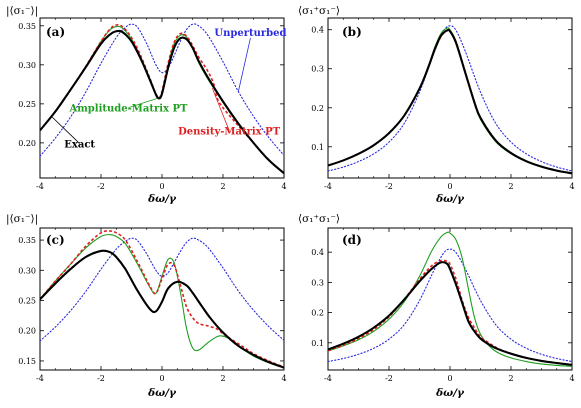 This screenshot has width=581, height=408. I want to click on series-amplitude, so click(450, 299).